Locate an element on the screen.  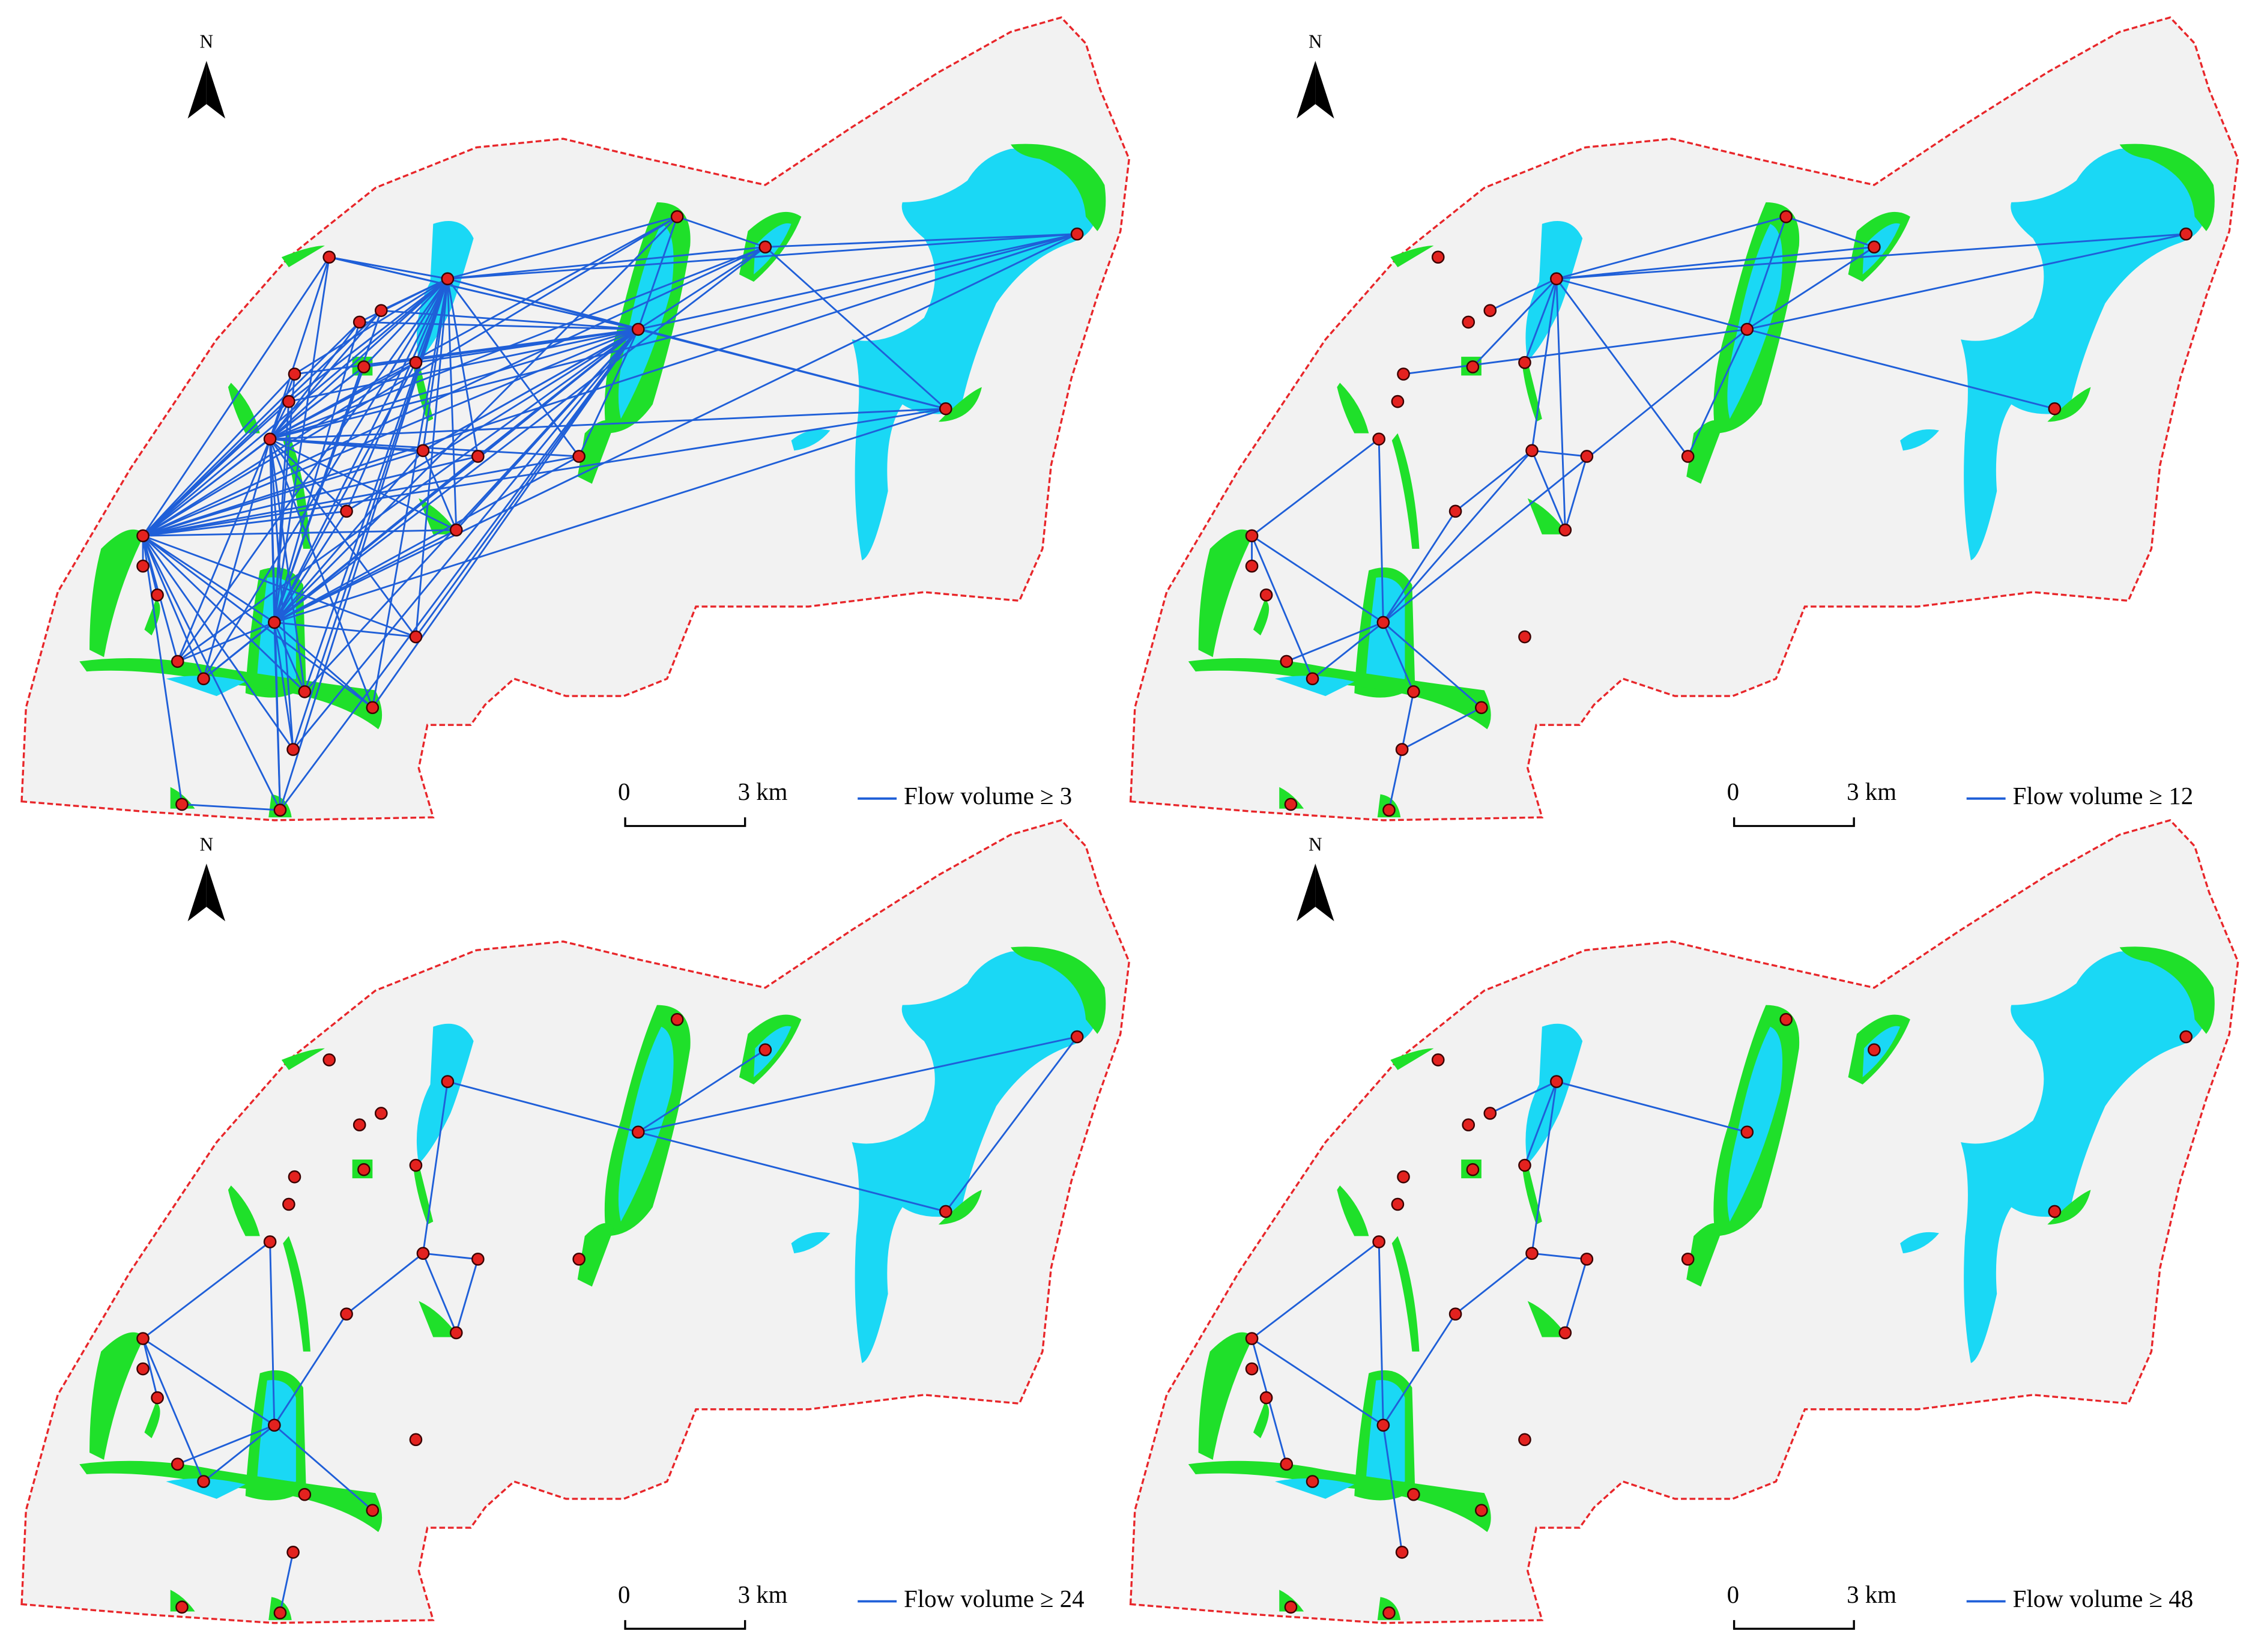
legend-label: Flow volume ≥ 12 is located at coordinates (2103, 796).